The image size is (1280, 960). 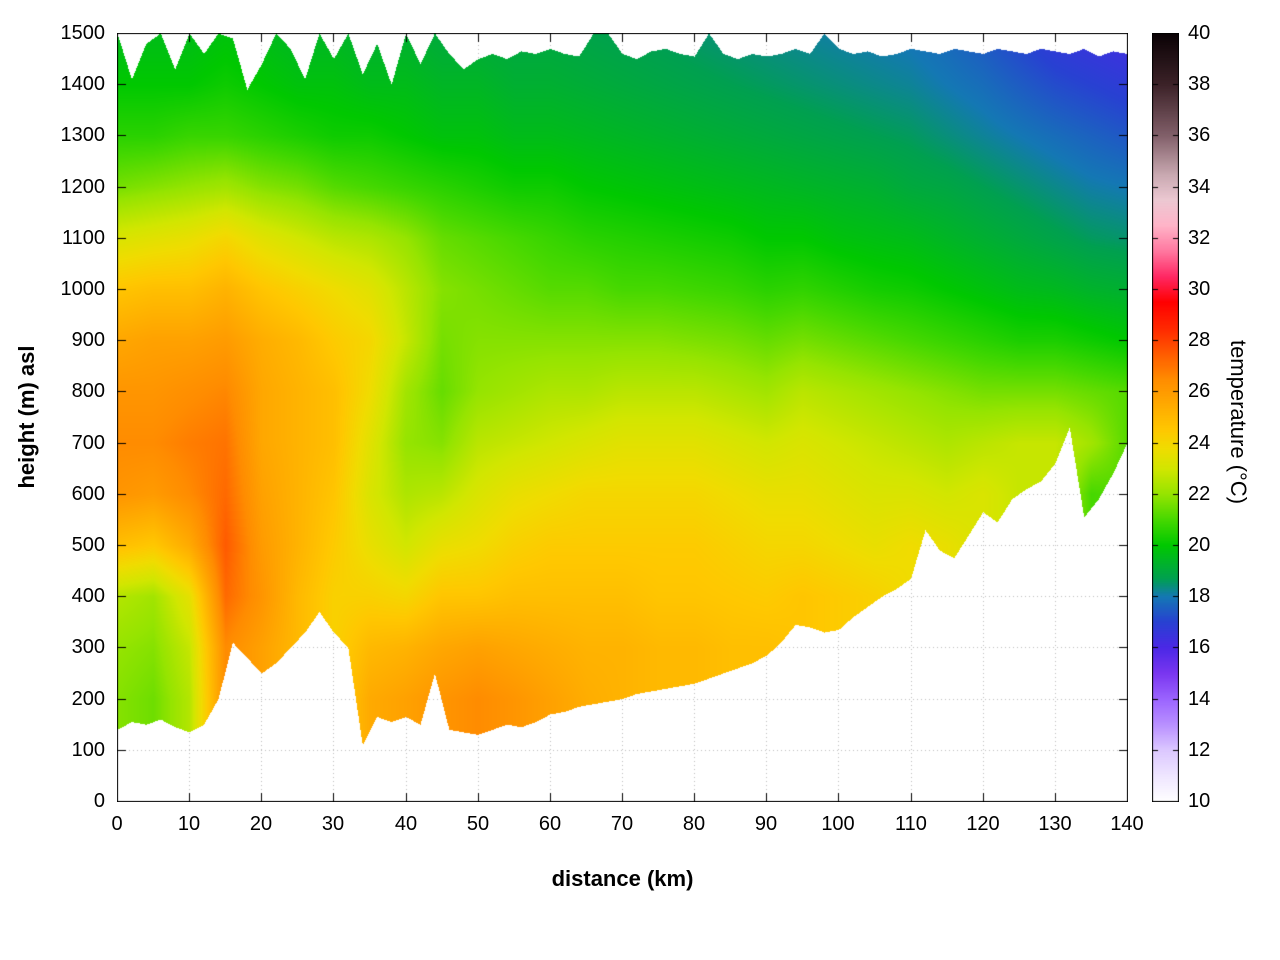 I want to click on y-tick-label: 100, so click(x=88, y=750).